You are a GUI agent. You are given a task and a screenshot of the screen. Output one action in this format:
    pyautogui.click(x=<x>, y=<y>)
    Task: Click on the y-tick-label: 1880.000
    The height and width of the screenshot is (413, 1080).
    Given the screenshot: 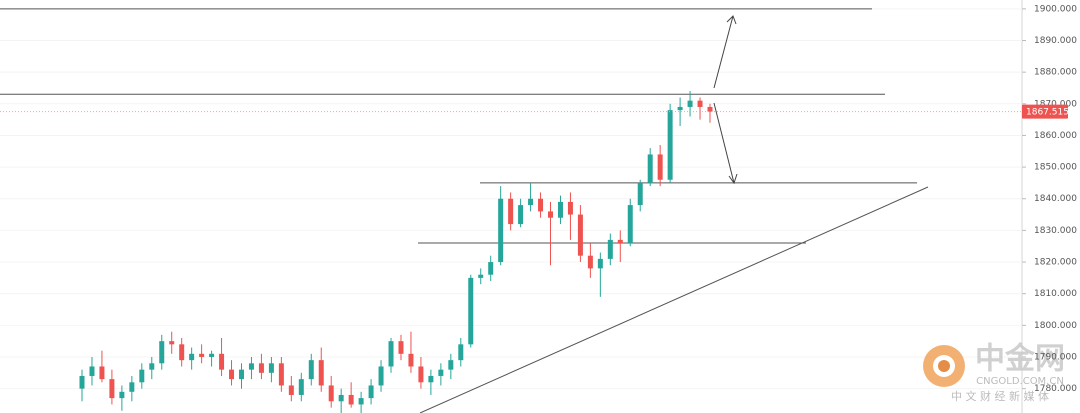 What is the action you would take?
    pyautogui.click(x=1055, y=73)
    